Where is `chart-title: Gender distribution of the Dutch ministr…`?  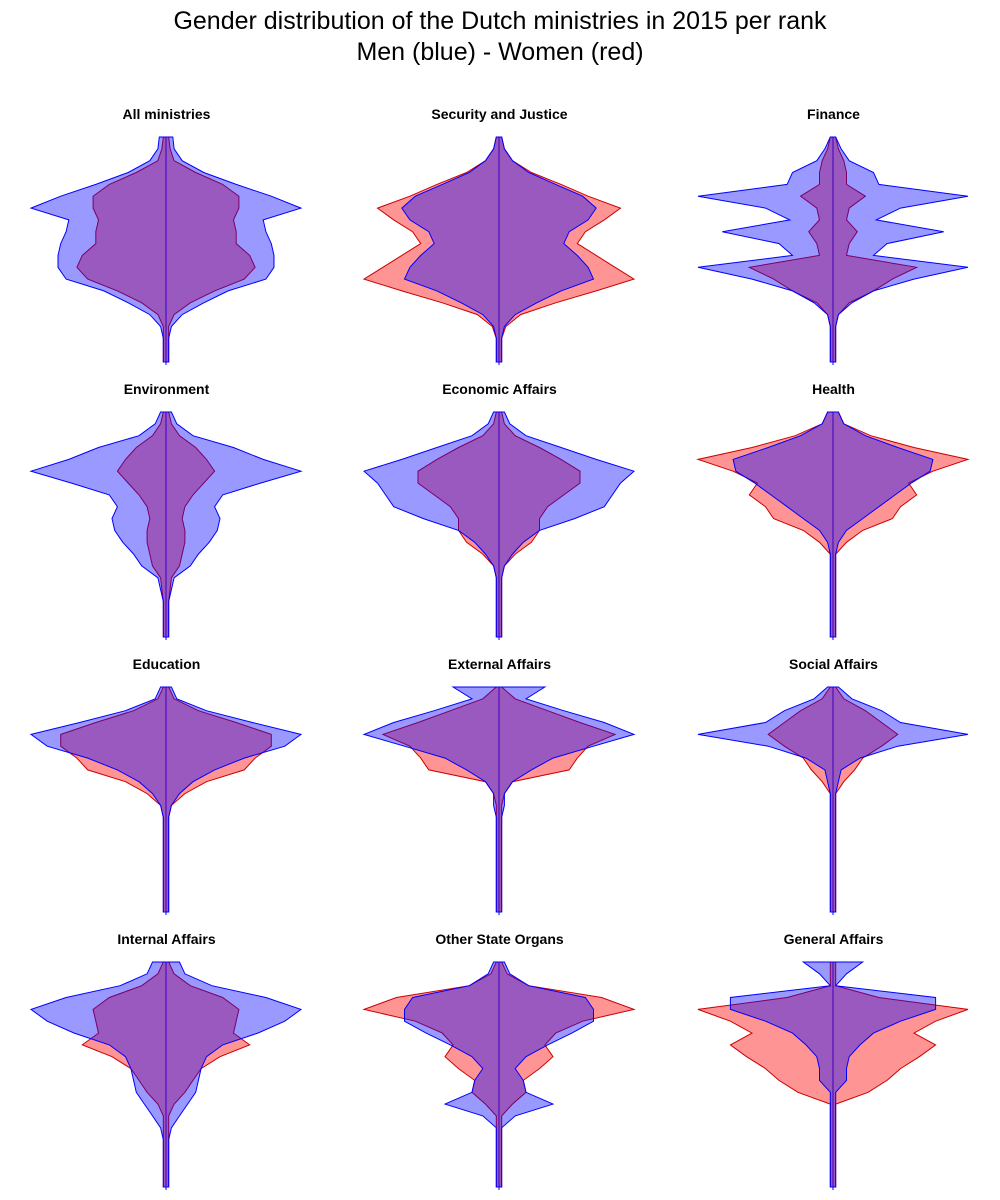 chart-title: Gender distribution of the Dutch ministr… is located at coordinates (500, 37).